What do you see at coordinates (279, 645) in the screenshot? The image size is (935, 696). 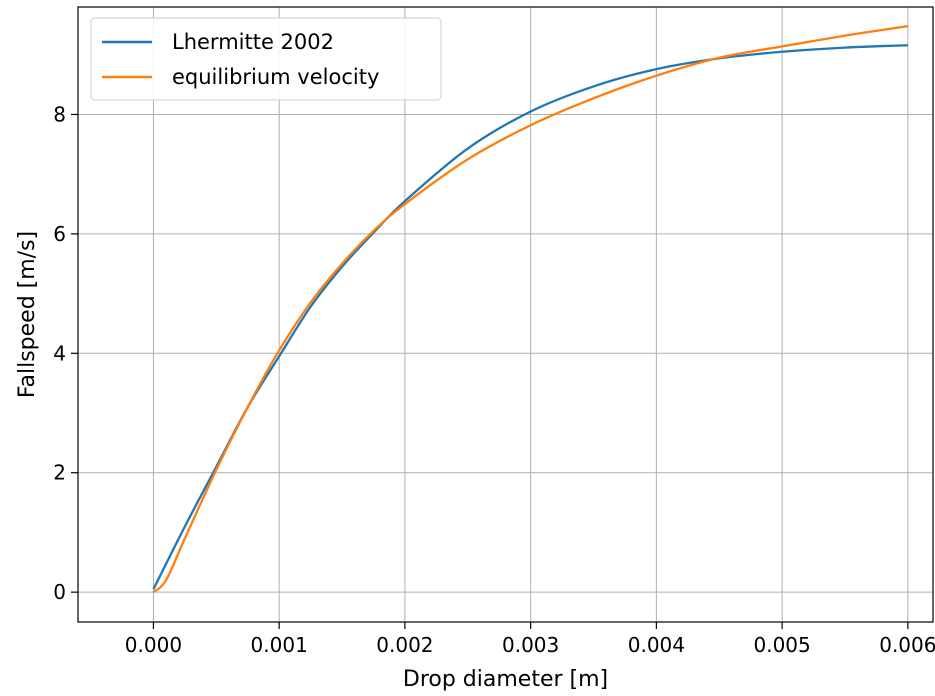 I see `x-tick-label: 0.001` at bounding box center [279, 645].